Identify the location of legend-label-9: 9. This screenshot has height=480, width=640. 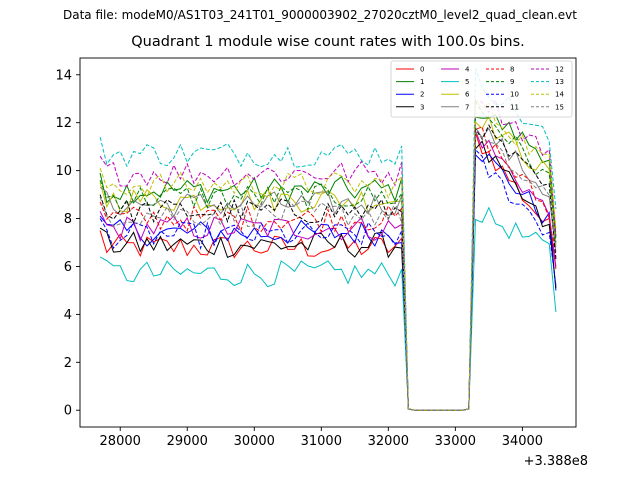
(512, 82).